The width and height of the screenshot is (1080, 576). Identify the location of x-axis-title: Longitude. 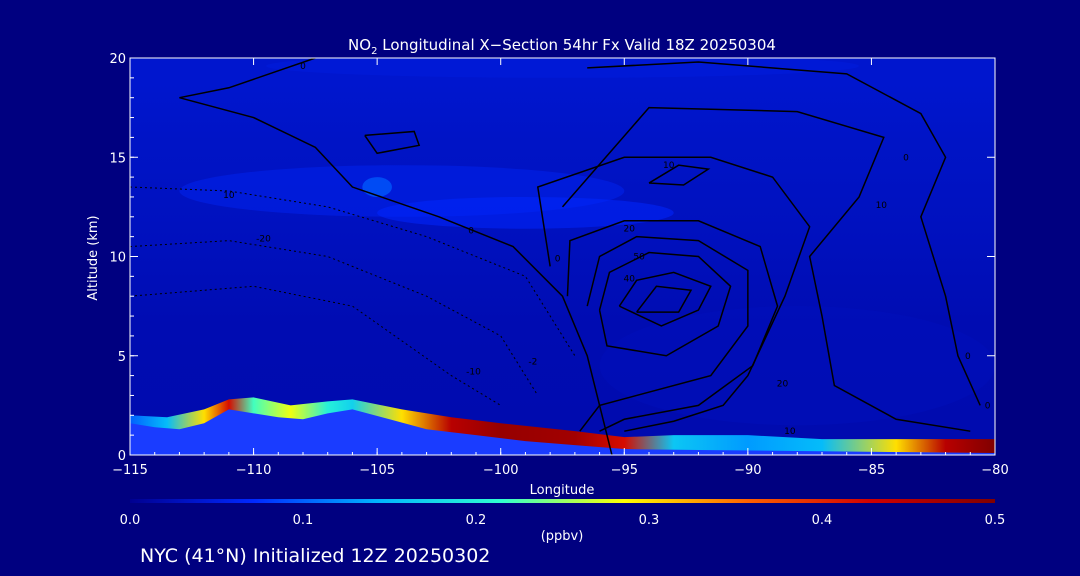
(562, 490).